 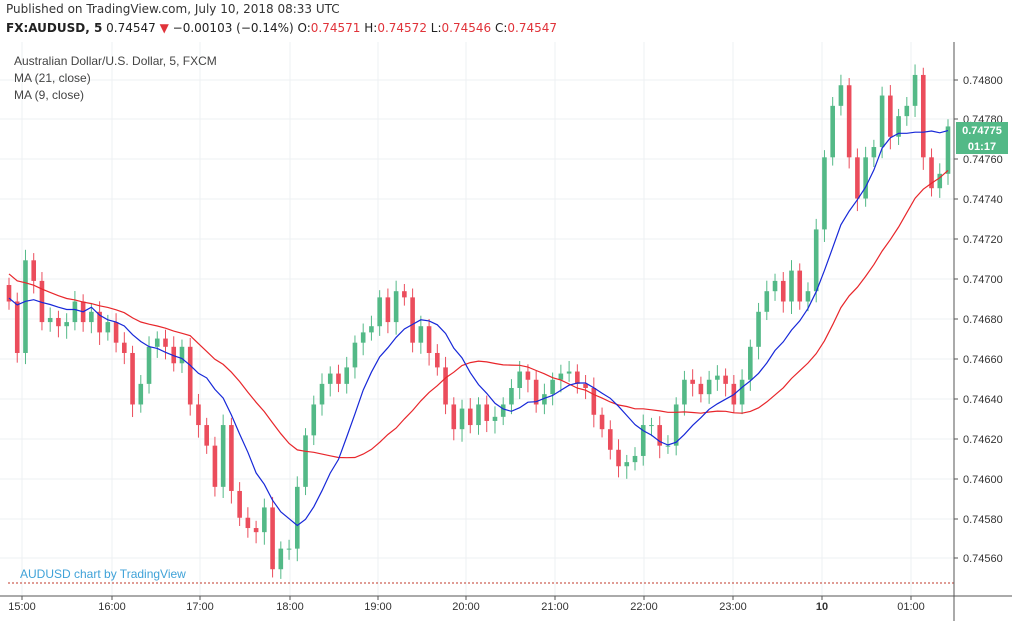 What do you see at coordinates (983, 160) in the screenshot?
I see `y-tick-label: 0.74760` at bounding box center [983, 160].